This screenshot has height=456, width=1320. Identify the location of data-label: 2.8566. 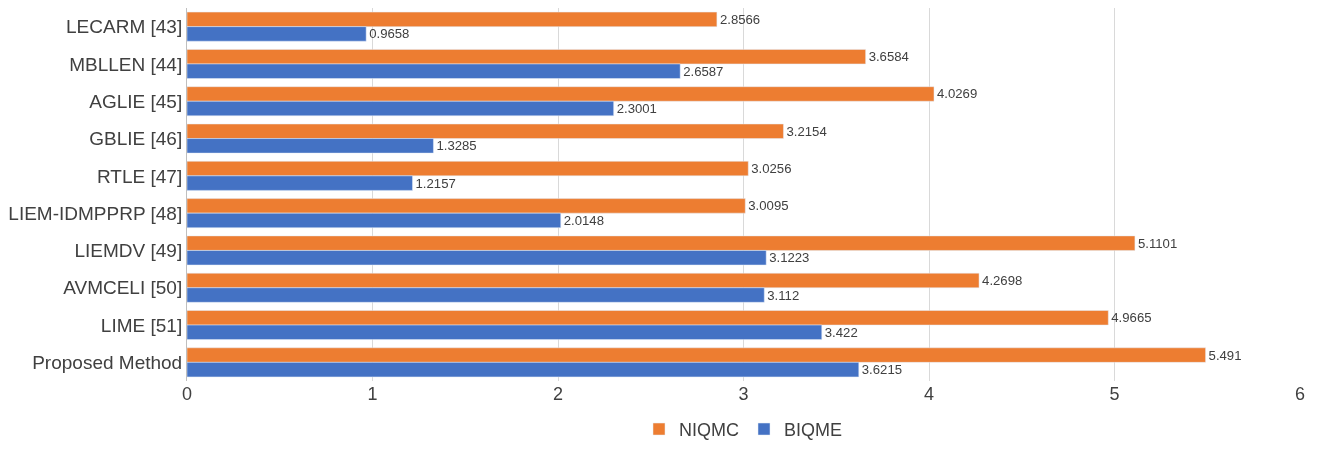
(740, 19).